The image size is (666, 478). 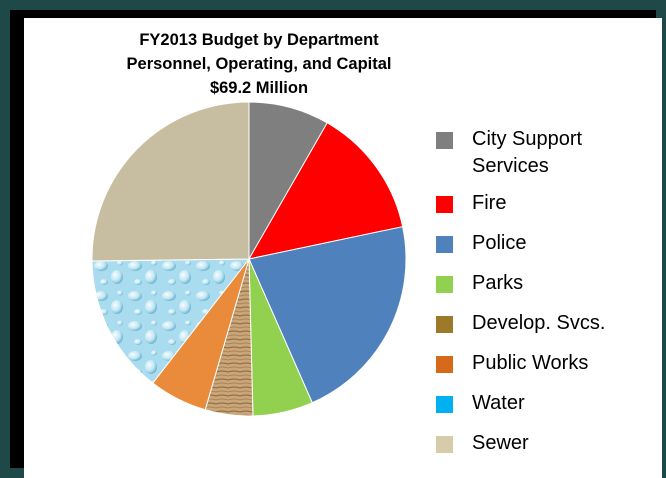 What do you see at coordinates (489, 203) in the screenshot?
I see `legend-label: Fire` at bounding box center [489, 203].